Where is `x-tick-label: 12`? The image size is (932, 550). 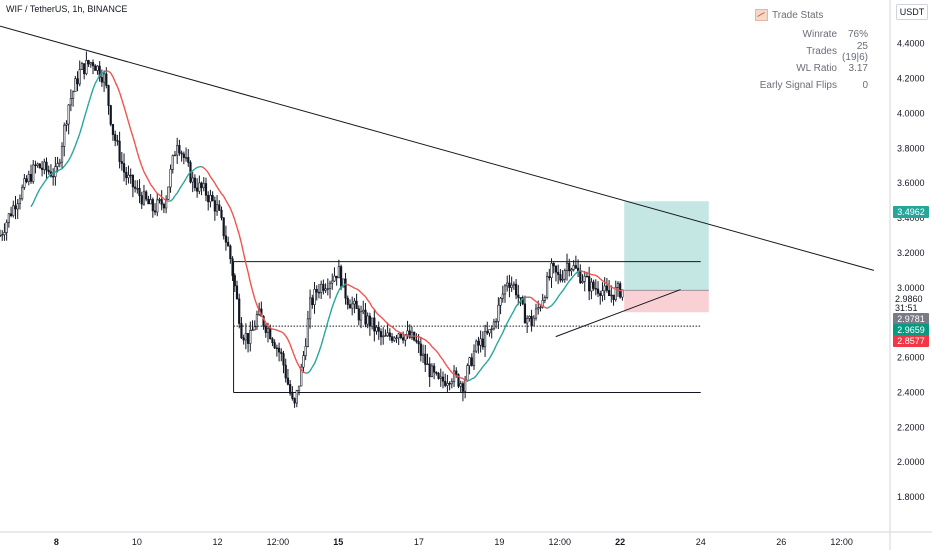
x-tick-label: 12 is located at coordinates (217, 542).